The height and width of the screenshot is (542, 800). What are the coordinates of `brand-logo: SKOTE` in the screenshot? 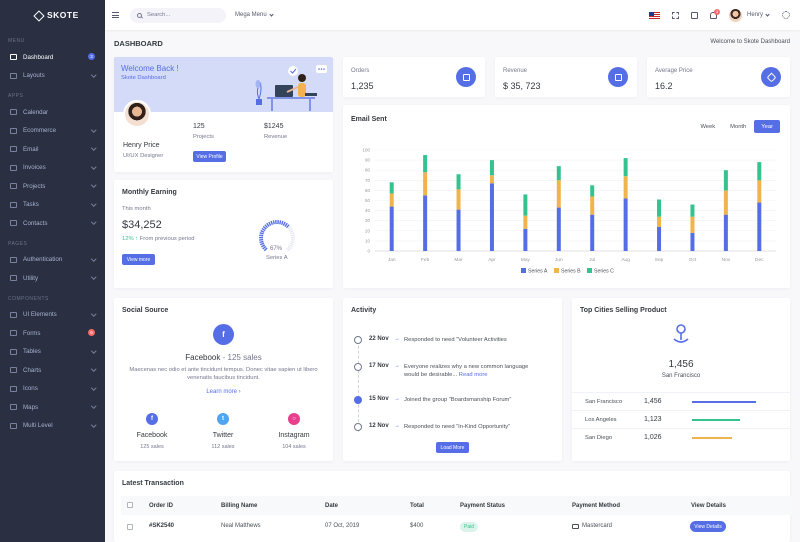 It's located at (52, 15).